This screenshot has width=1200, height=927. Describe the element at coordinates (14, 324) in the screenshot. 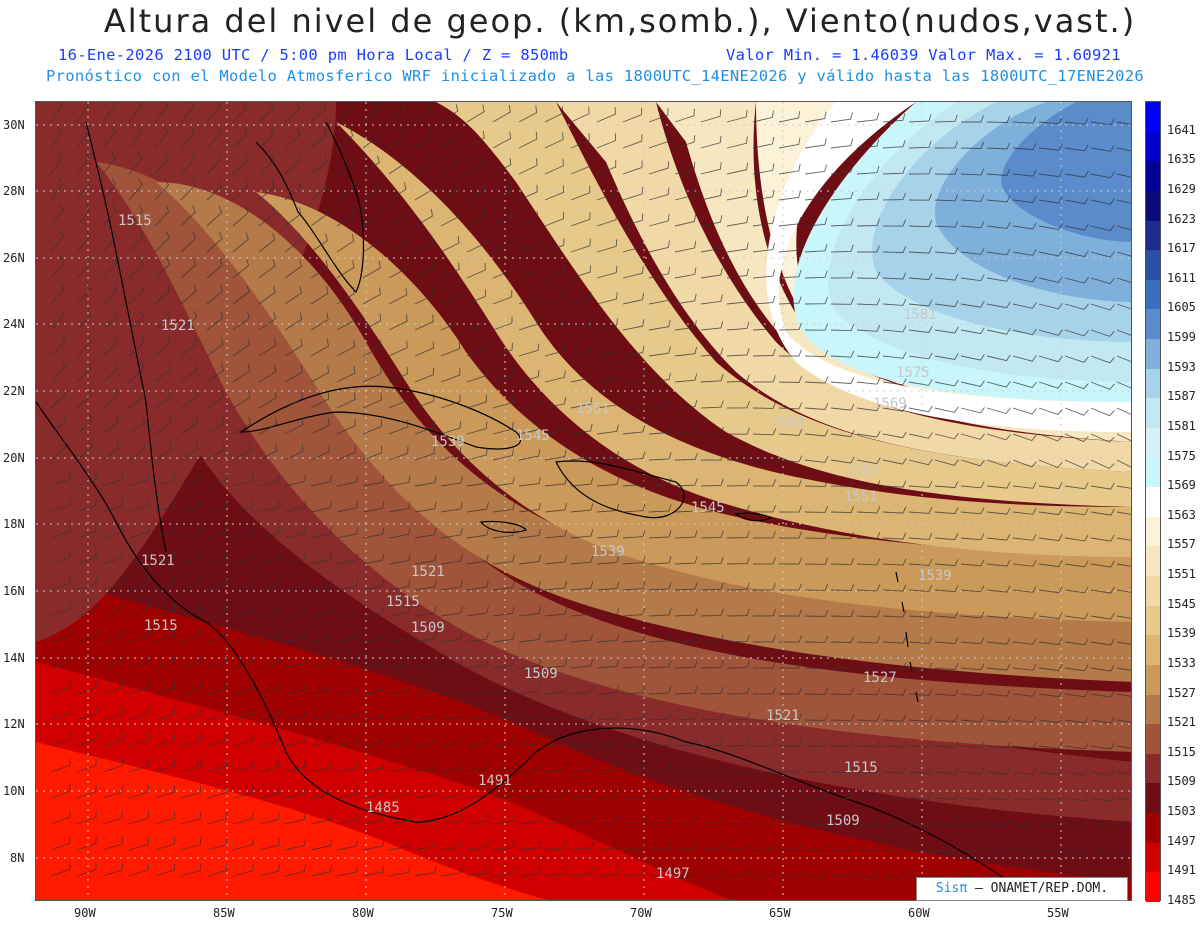

I see `lat-label-24n: 24N` at that location.